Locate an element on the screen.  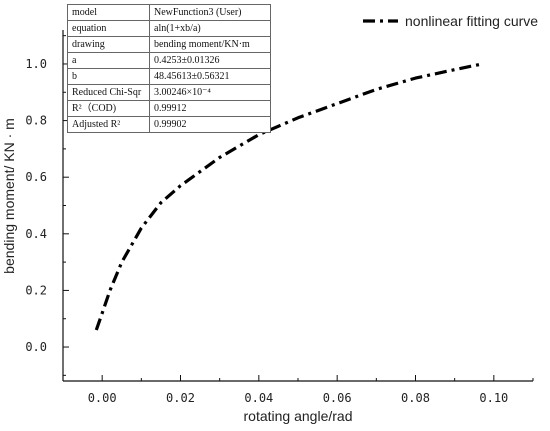
fit-table-key: Reduced Chi-Sqr is located at coordinates (108, 92).